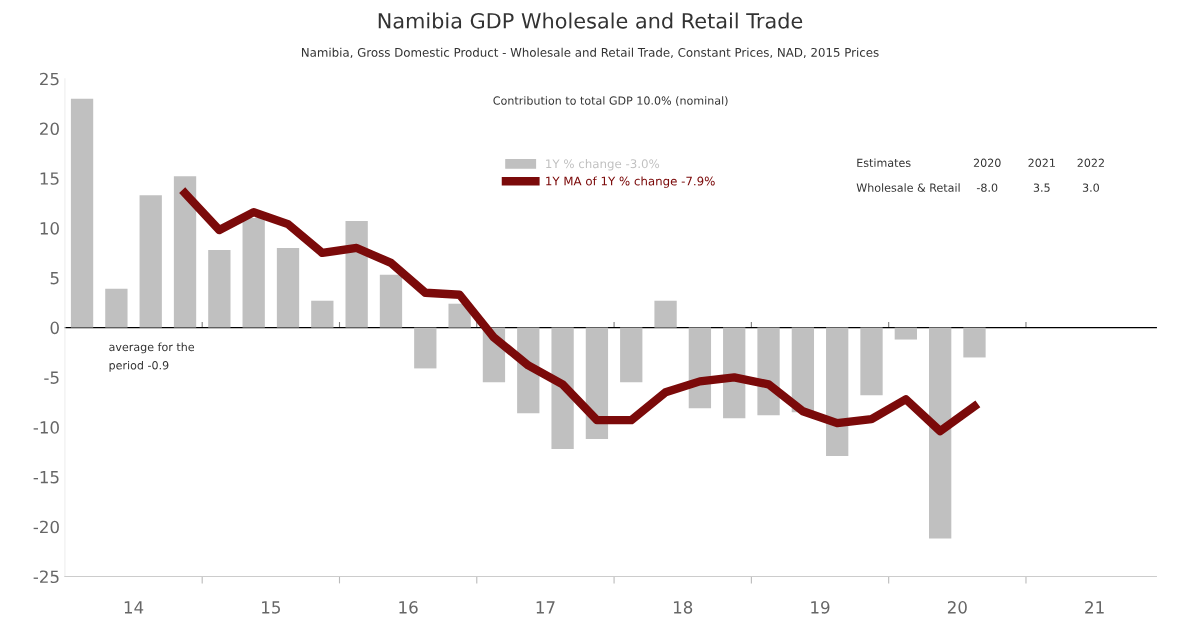 This screenshot has width=1180, height=630. I want to click on annotation: Wholesale & Retail, so click(908, 187).